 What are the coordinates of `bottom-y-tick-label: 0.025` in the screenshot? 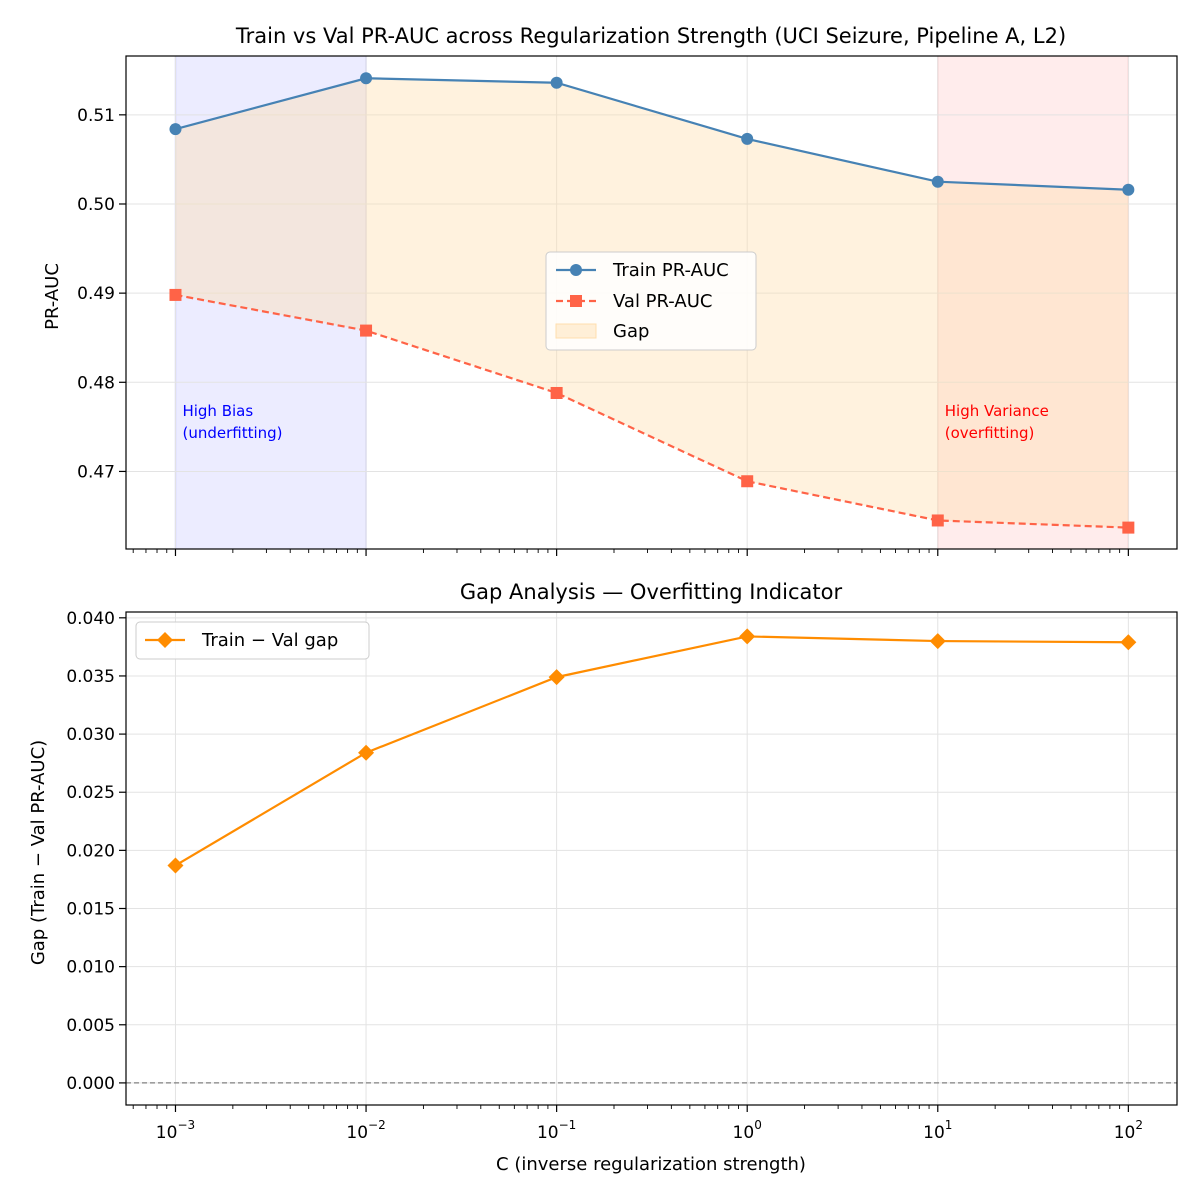 It's located at (90, 793).